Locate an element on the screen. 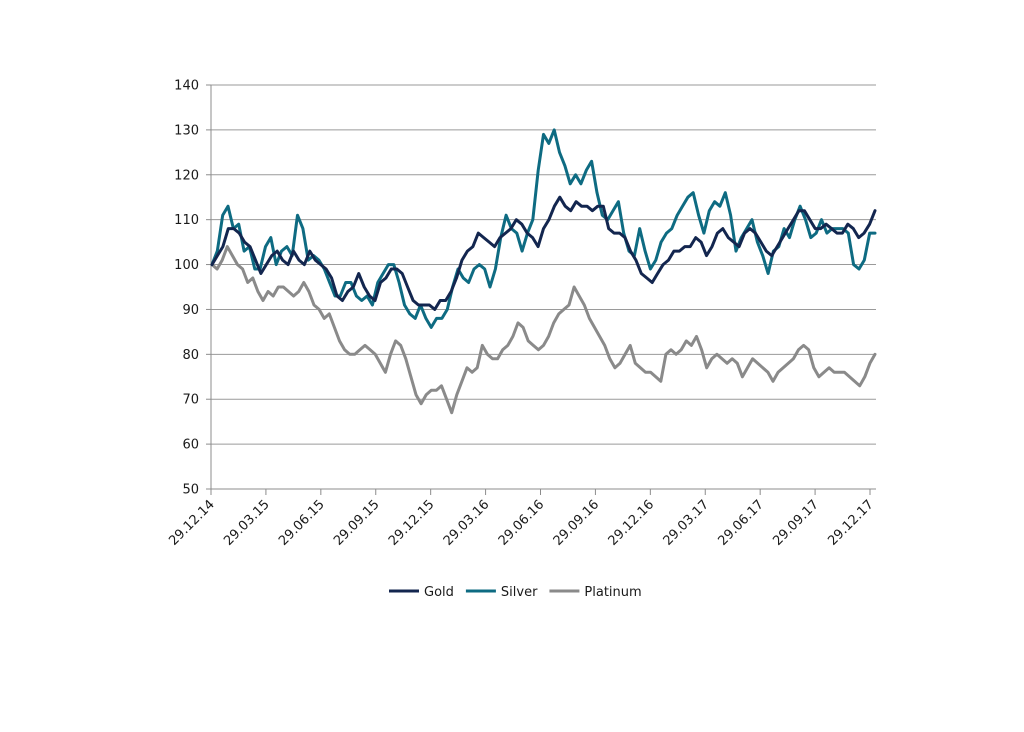 The height and width of the screenshot is (732, 1024). legend: Gold Silver Platinum is located at coordinates (515, 592).